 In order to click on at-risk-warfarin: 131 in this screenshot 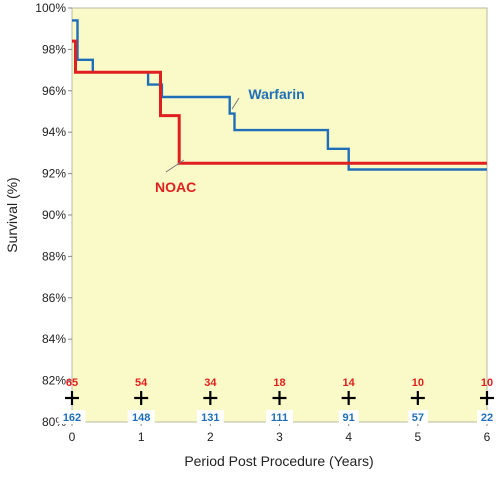, I will do `click(210, 418)`.